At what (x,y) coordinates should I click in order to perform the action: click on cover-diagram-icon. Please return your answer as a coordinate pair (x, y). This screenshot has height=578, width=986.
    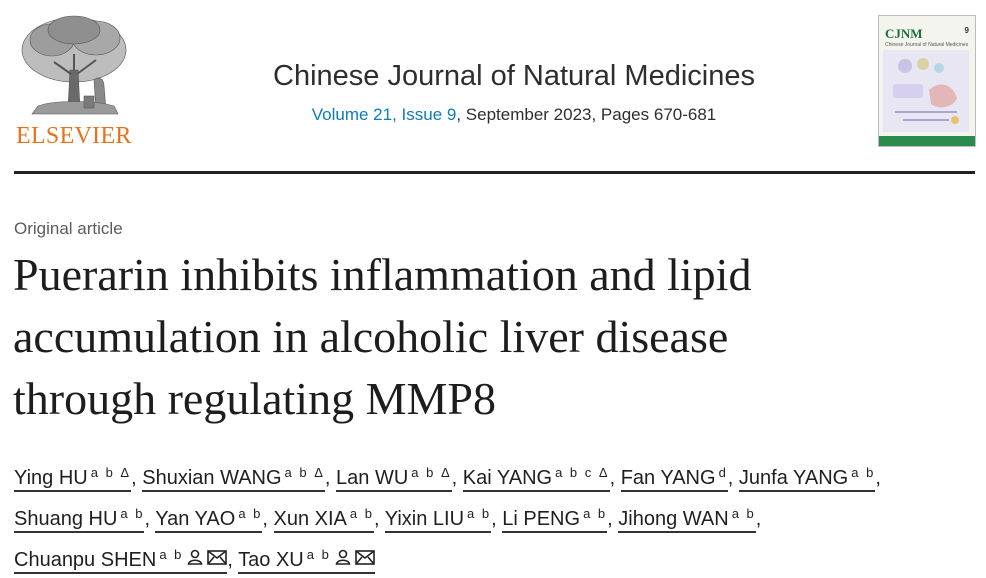
    Looking at the image, I should click on (926, 91).